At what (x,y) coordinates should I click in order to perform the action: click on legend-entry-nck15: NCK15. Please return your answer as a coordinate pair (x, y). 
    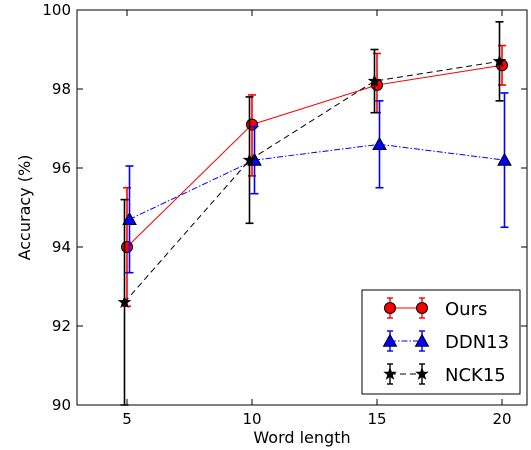
    Looking at the image, I should click on (444, 374).